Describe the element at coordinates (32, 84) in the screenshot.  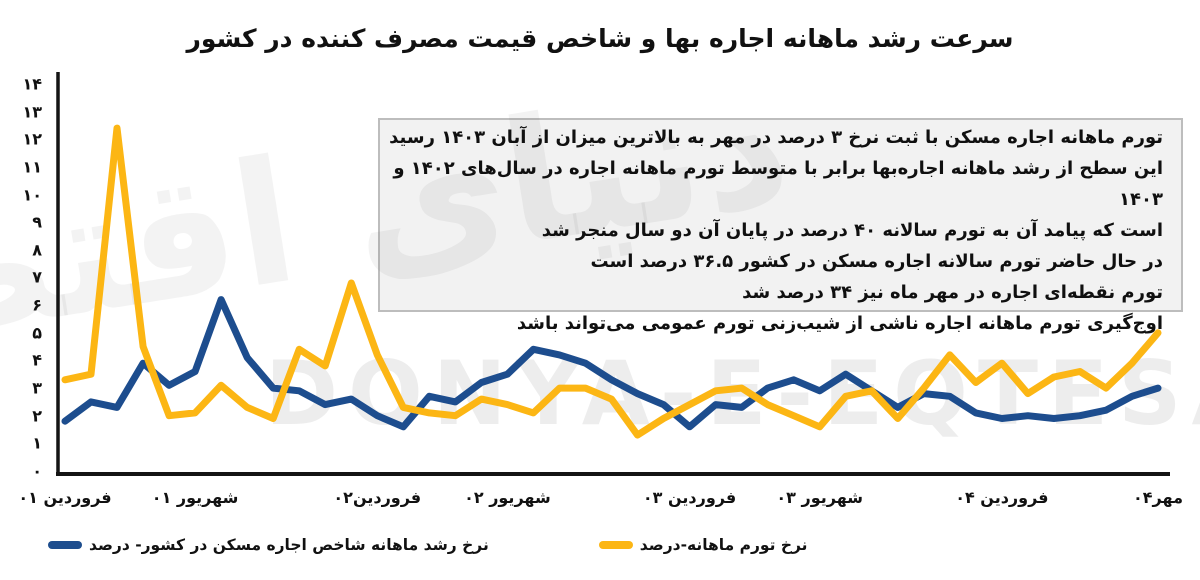
I see `y-tick-label: ۱۴` at that location.